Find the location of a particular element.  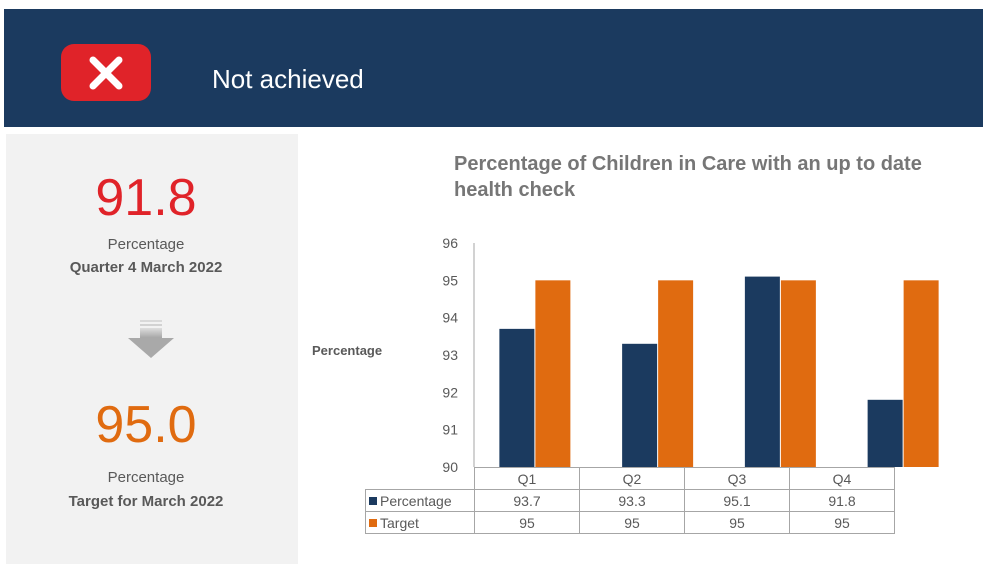

y-tick-label: 94 is located at coordinates (450, 318).